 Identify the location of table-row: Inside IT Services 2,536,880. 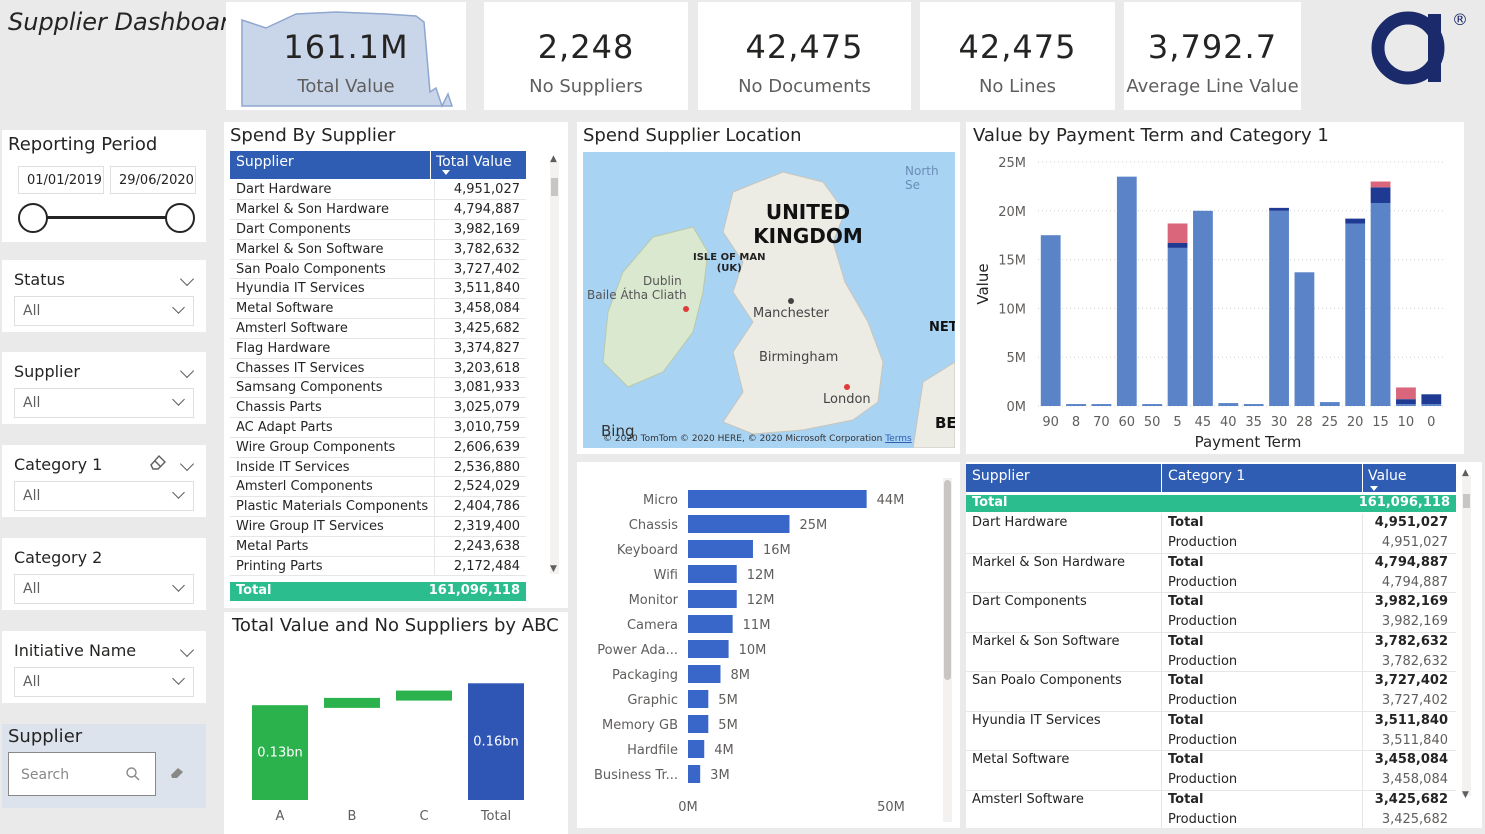
(378, 467).